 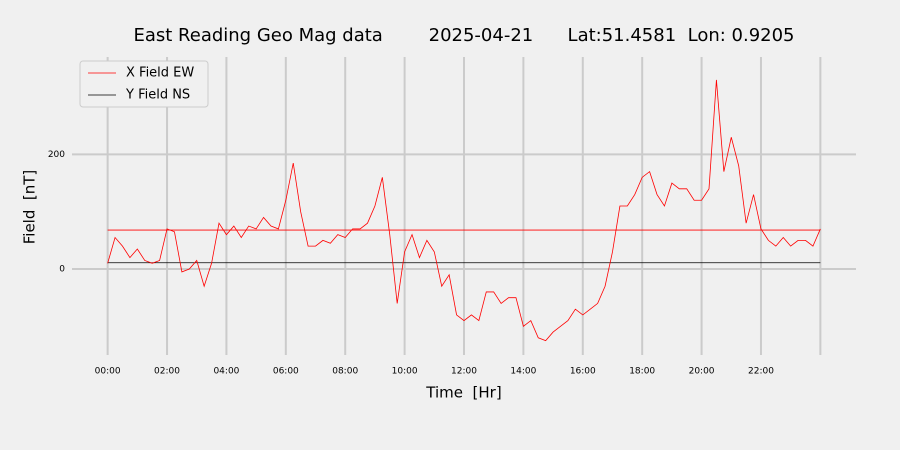 I want to click on x-tick-label: 14:00, so click(x=523, y=372).